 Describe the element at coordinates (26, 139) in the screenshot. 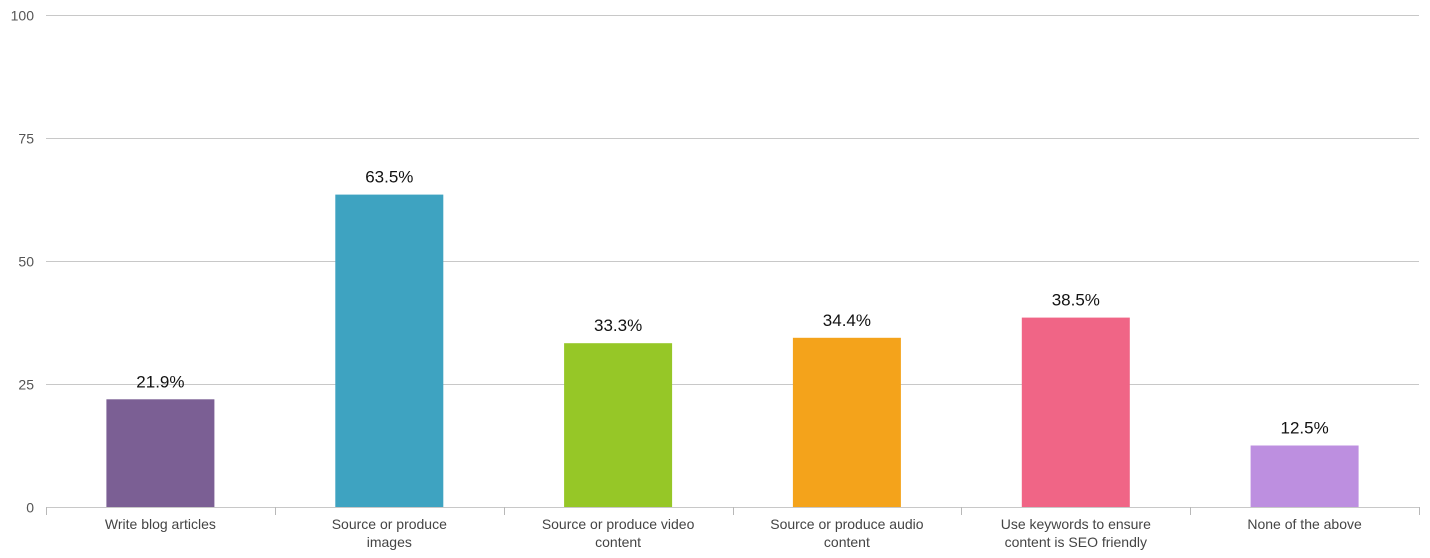

I see `y-tick-label: 75` at that location.